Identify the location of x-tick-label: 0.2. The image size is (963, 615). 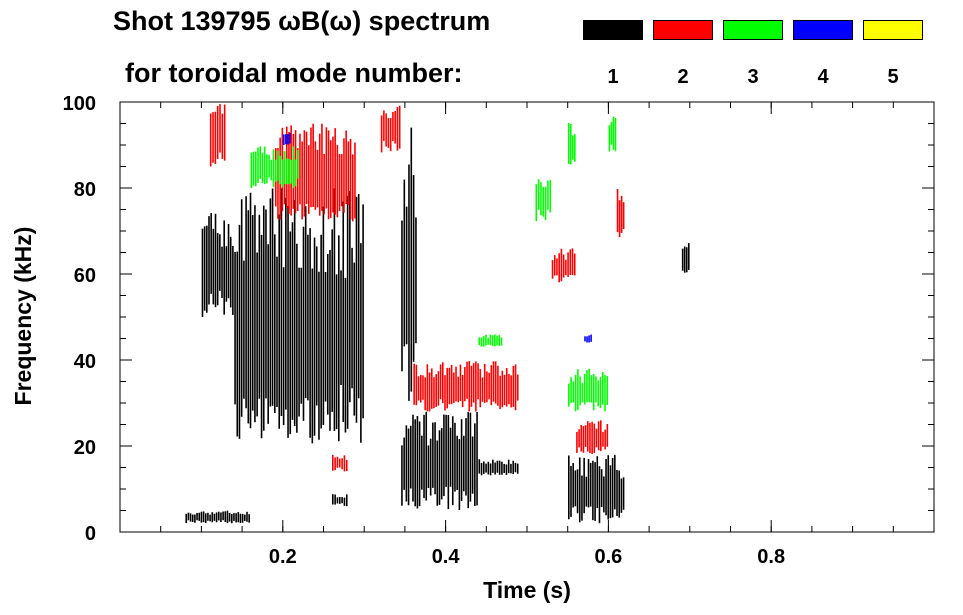
(283, 557).